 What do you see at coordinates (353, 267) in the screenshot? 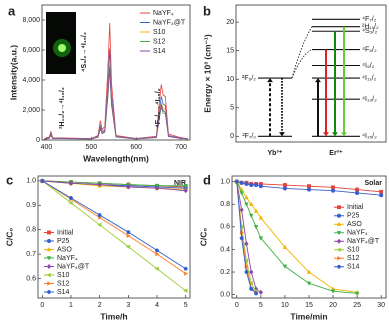
I see `legend-label: S14` at bounding box center [353, 267].